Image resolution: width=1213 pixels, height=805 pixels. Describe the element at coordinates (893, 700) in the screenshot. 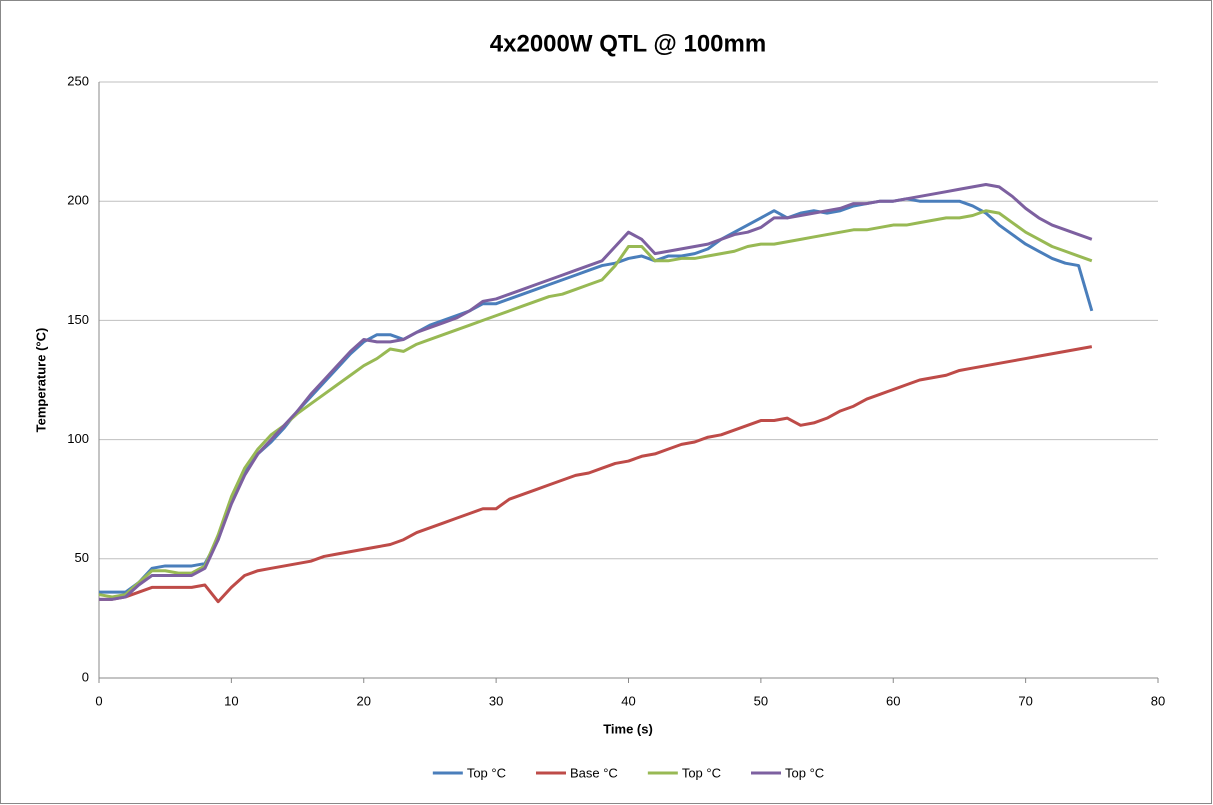

I see `x-tick-label: 60` at that location.